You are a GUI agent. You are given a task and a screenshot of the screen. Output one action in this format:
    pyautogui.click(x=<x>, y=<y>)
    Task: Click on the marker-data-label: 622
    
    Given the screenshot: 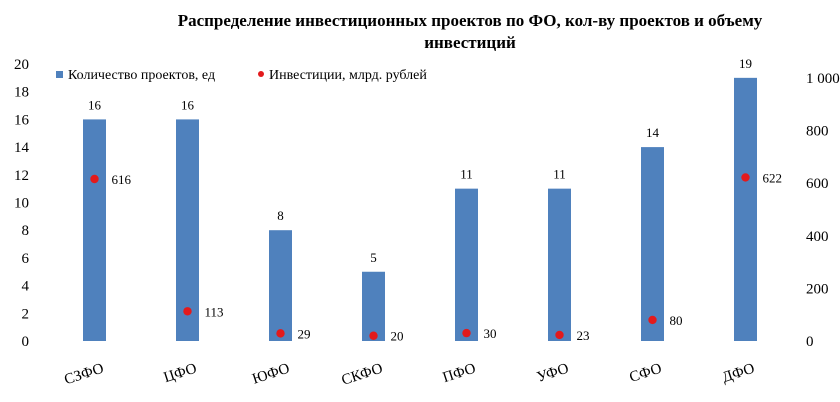 What is the action you would take?
    pyautogui.click(x=773, y=177)
    